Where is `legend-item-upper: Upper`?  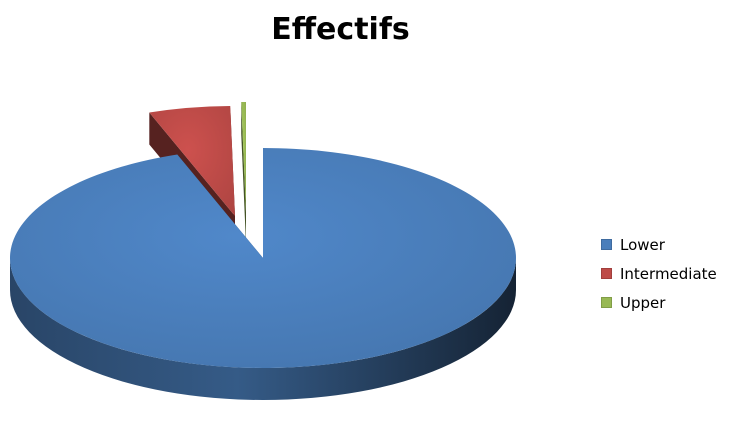 legend-item-upper: Upper is located at coordinates (659, 302).